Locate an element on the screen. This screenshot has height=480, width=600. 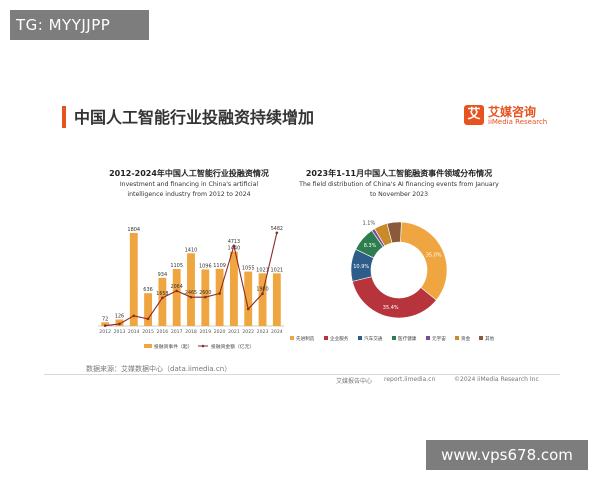
line-label-2016: 1658 is located at coordinates (162, 294).